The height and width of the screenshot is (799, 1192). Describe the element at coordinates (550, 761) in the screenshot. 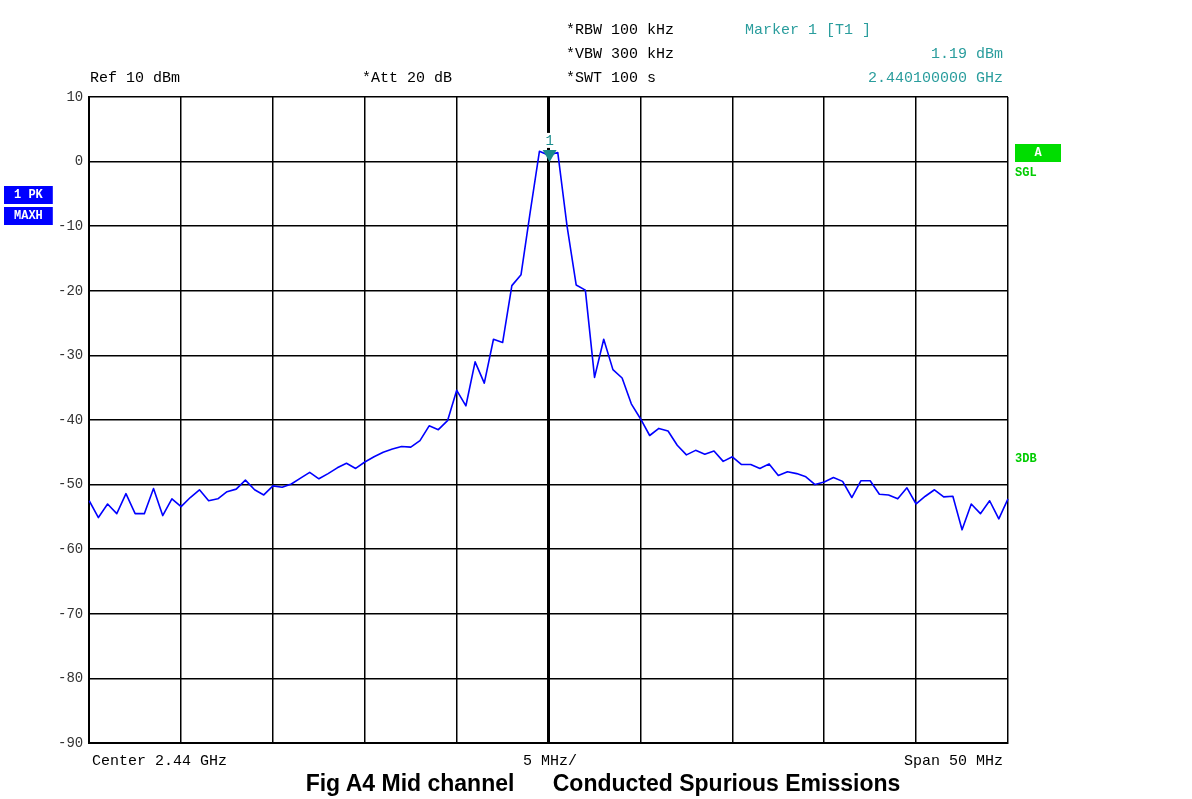

I see `text: 5 MHz/` at that location.